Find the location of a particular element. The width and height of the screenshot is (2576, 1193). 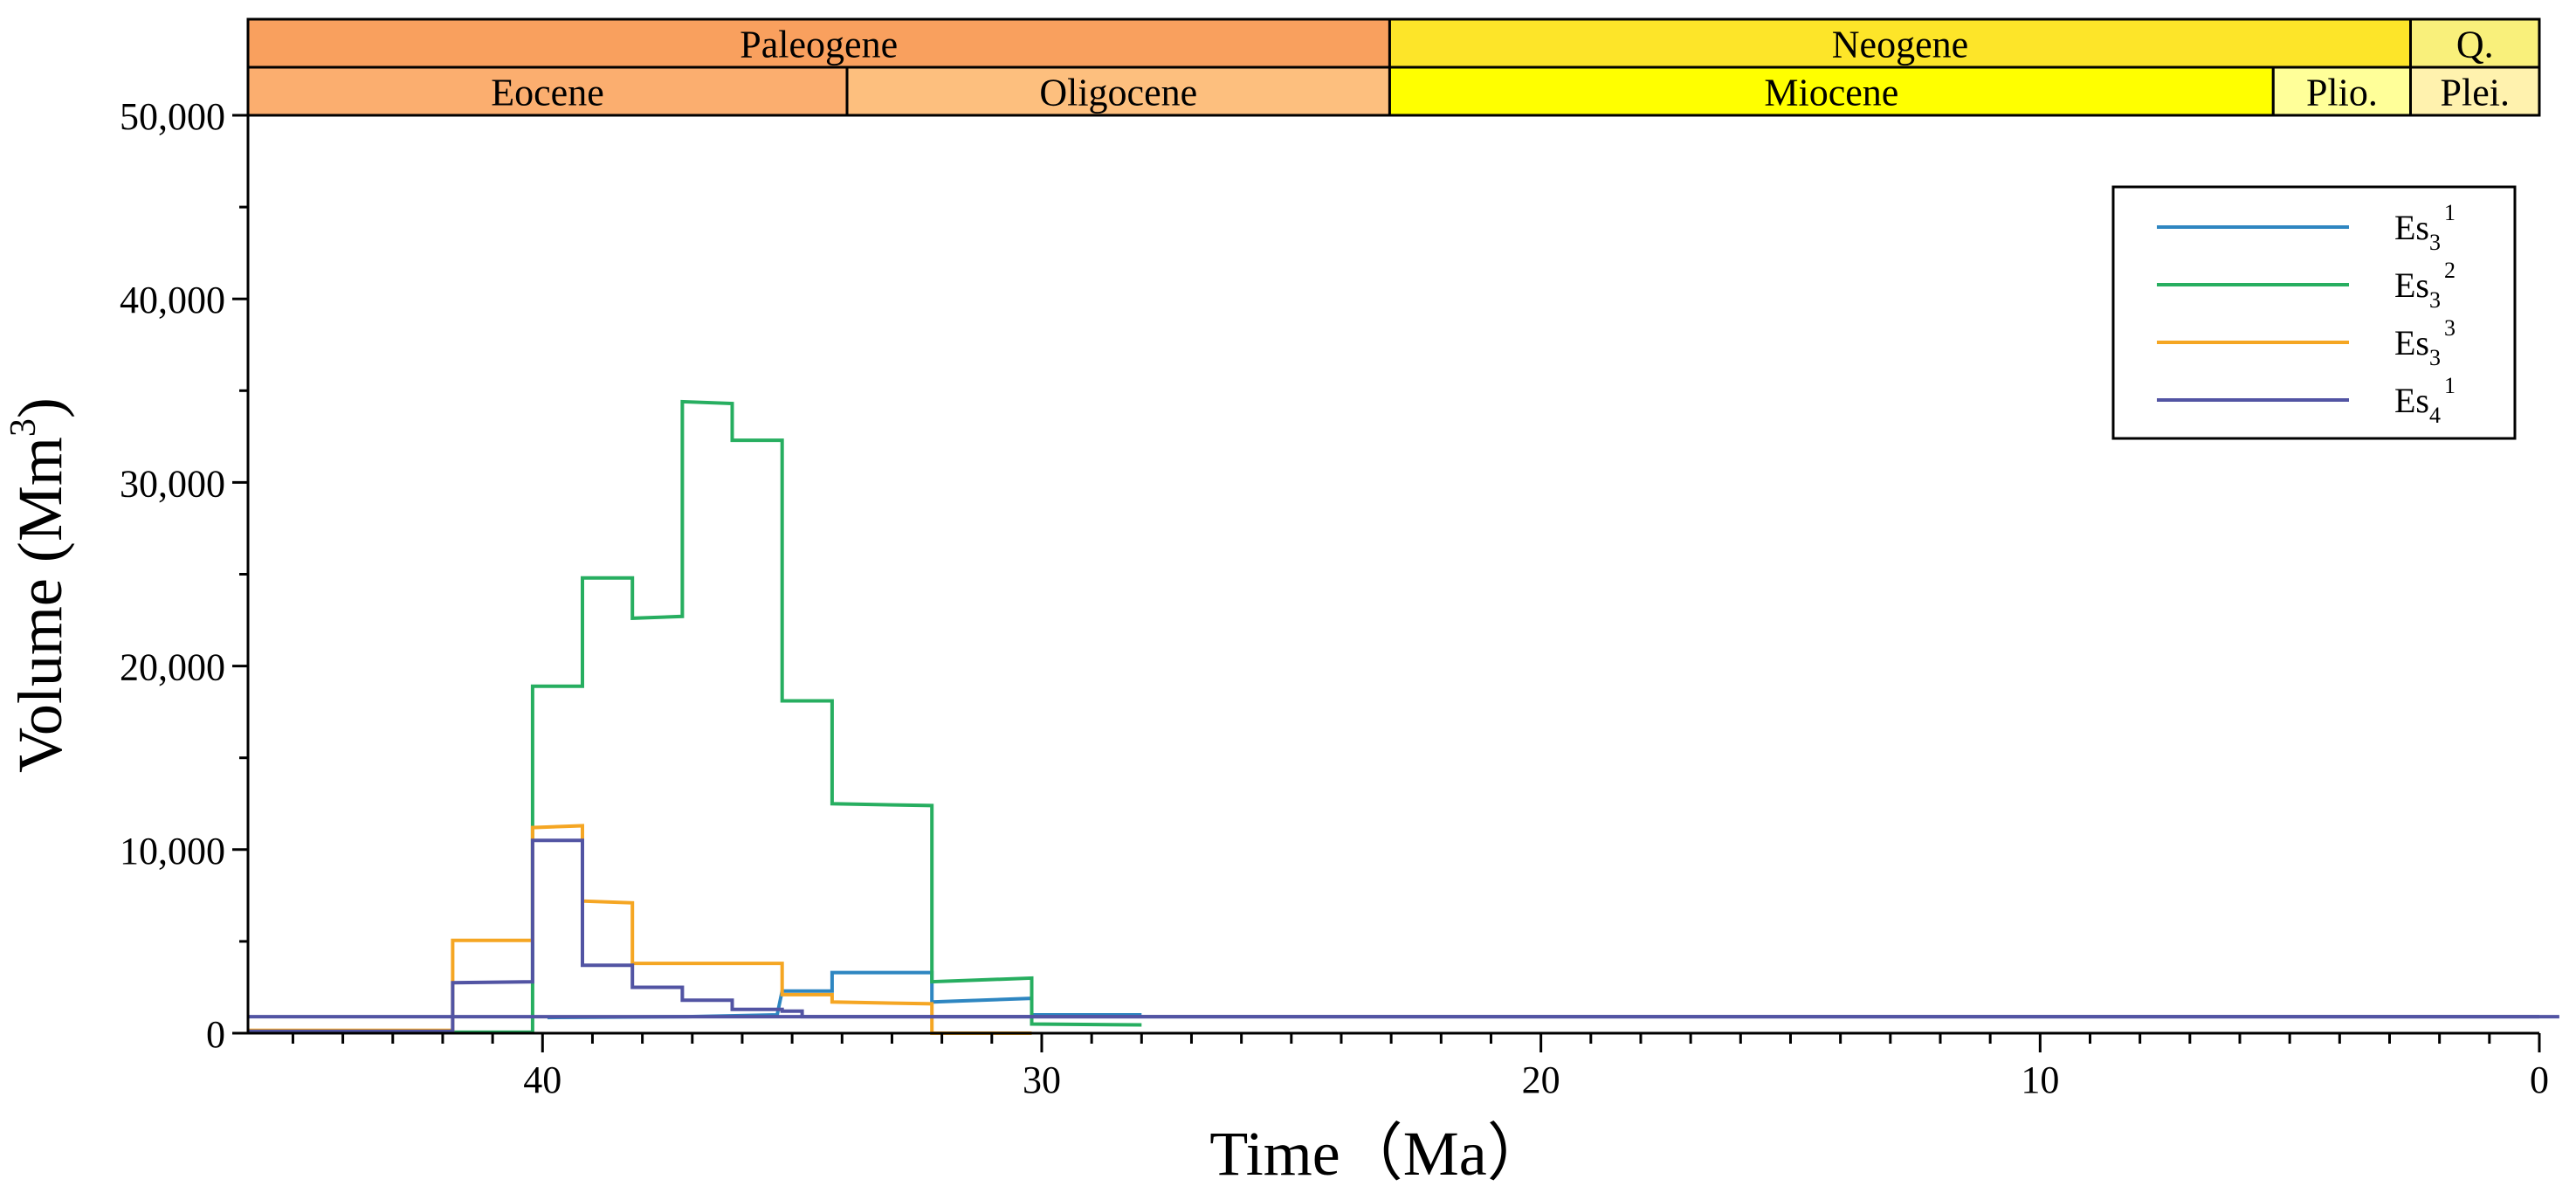

period-label-paleogene: Paleogene is located at coordinates (819, 45).